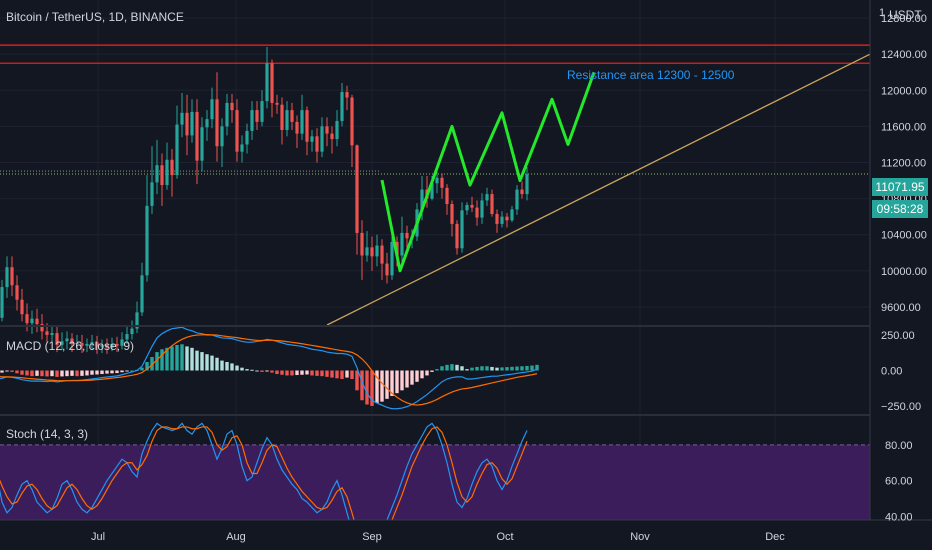  What do you see at coordinates (905, 15) in the screenshot?
I see `currency-label: USDT` at bounding box center [905, 15].